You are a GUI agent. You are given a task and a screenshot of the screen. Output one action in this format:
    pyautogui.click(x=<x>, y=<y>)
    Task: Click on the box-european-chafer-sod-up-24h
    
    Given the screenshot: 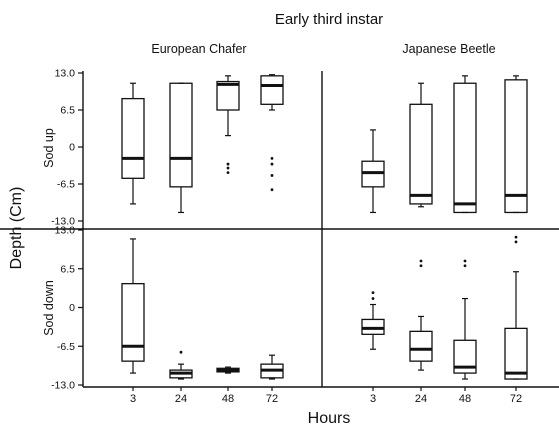 What is the action you would take?
    pyautogui.click(x=181, y=135)
    